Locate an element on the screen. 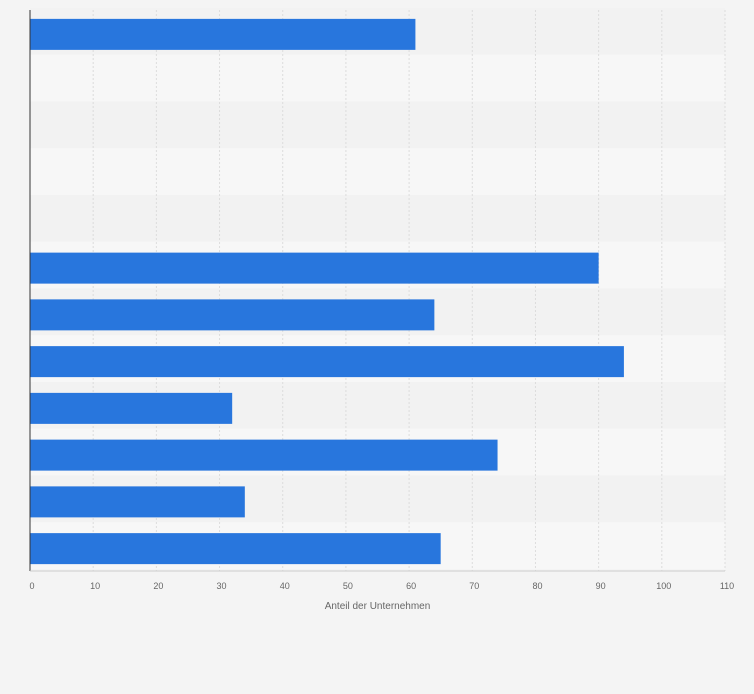  x-tick-label: 50 is located at coordinates (348, 586).